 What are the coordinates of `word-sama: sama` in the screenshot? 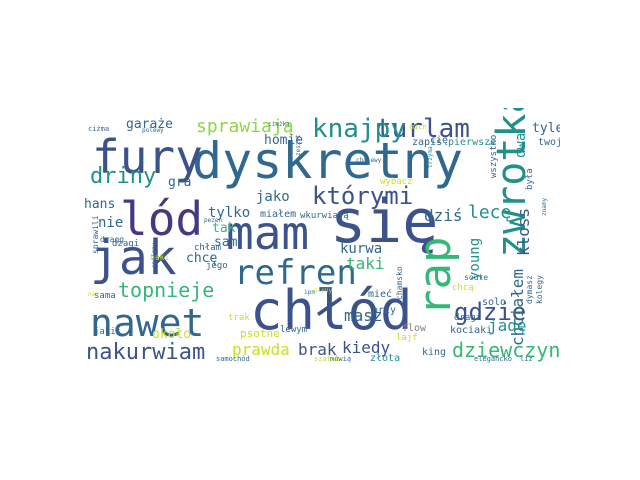 It's located at (105, 296).